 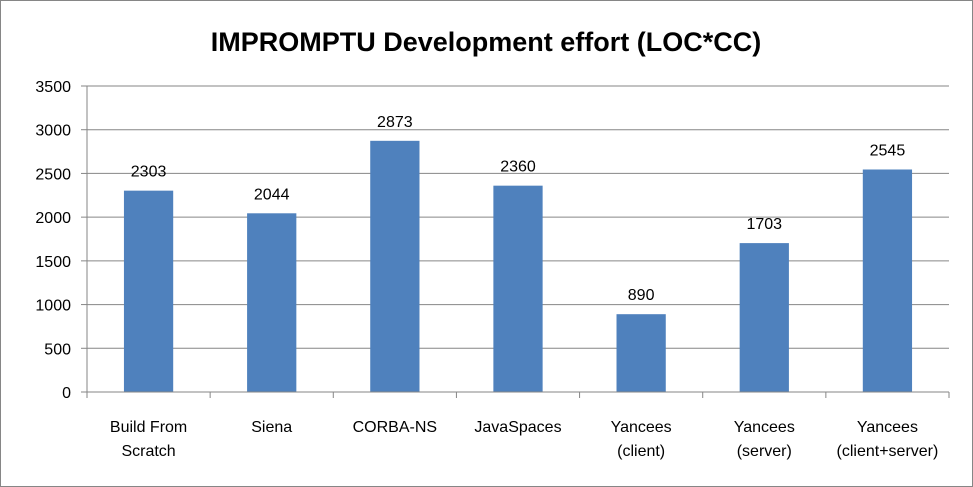 I want to click on data-label: 2303, so click(x=149, y=172).